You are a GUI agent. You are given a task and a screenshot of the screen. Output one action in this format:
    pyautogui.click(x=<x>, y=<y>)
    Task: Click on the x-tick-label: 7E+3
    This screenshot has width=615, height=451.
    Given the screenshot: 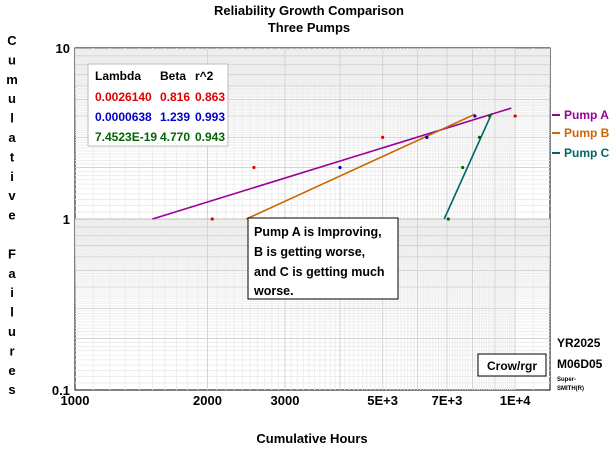 What is the action you would take?
    pyautogui.click(x=447, y=400)
    